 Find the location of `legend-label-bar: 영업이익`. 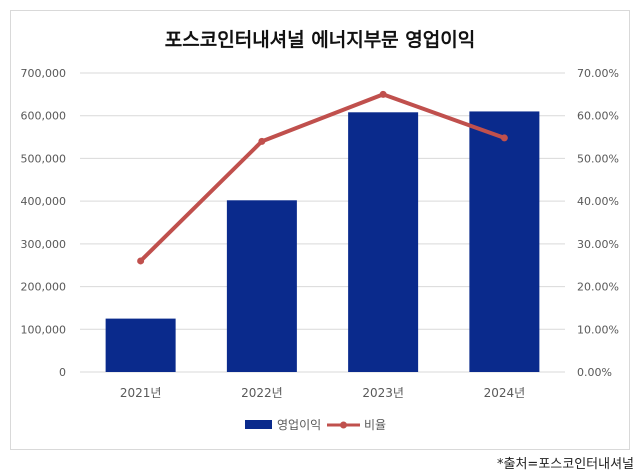

legend-label-bar: 영업이익 is located at coordinates (299, 425).